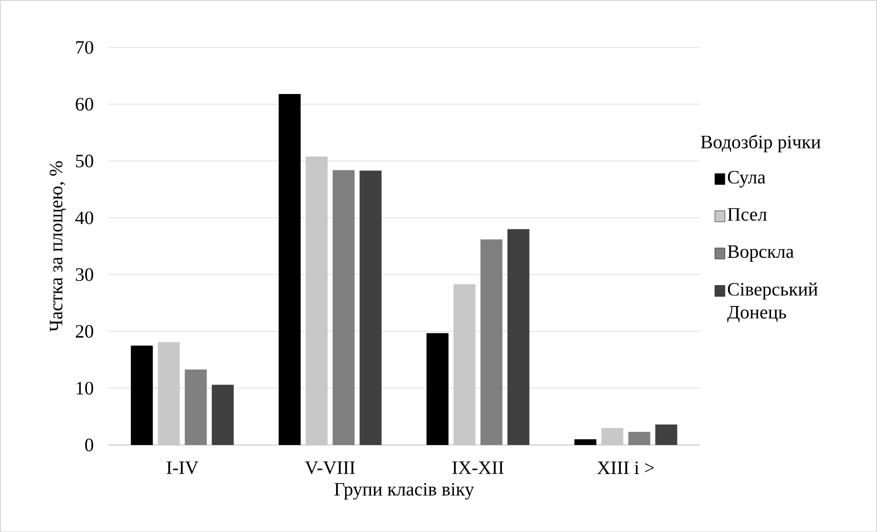  I want to click on y-tick-label: 20, so click(85, 331).